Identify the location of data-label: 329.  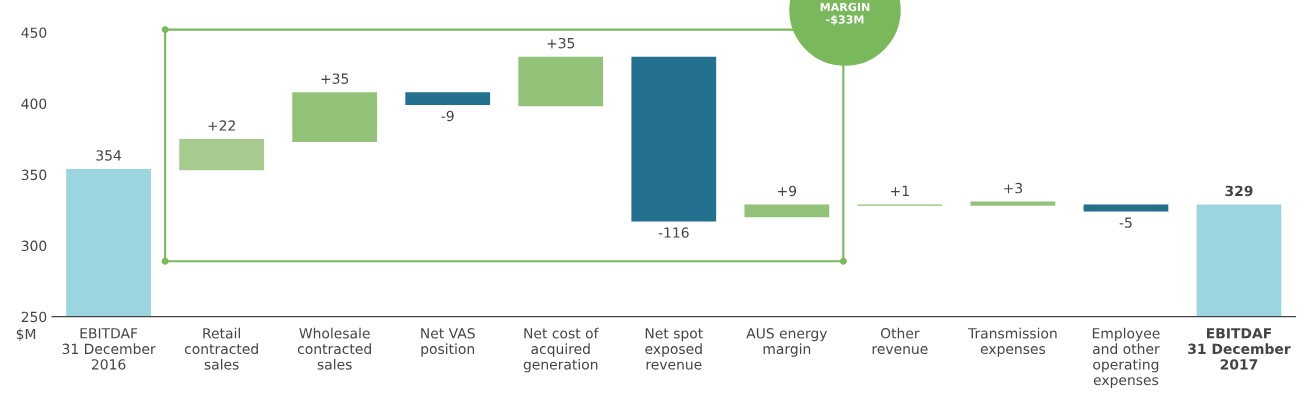
(1239, 191).